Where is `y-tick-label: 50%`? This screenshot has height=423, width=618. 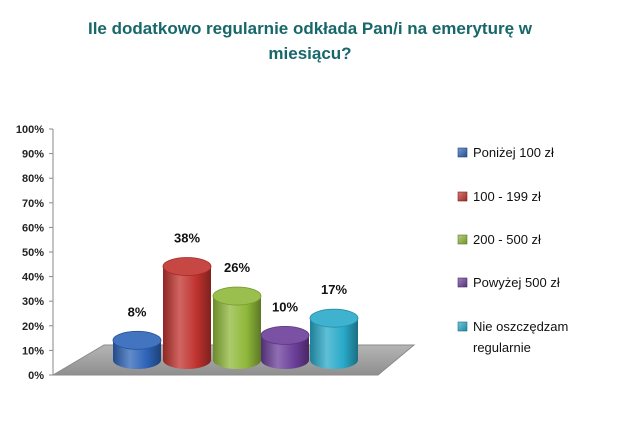 y-tick-label: 50% is located at coordinates (33, 253).